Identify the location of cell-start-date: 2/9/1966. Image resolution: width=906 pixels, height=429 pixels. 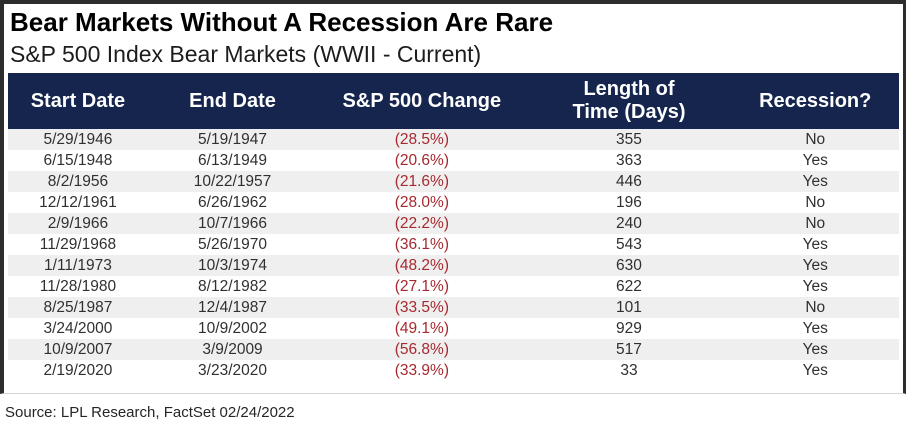
(78, 224).